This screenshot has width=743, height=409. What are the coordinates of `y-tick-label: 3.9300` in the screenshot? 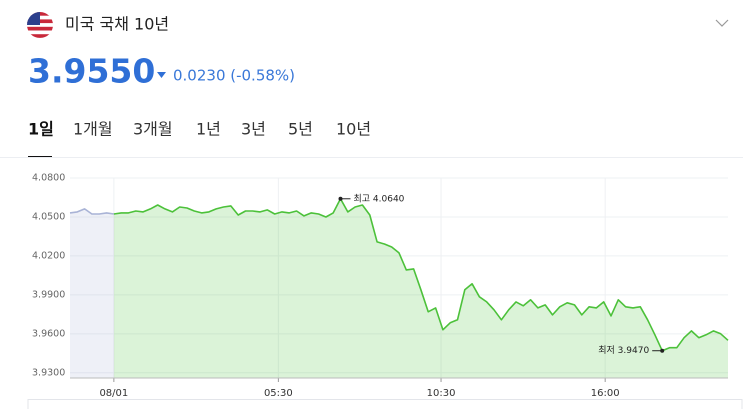 It's located at (48, 372).